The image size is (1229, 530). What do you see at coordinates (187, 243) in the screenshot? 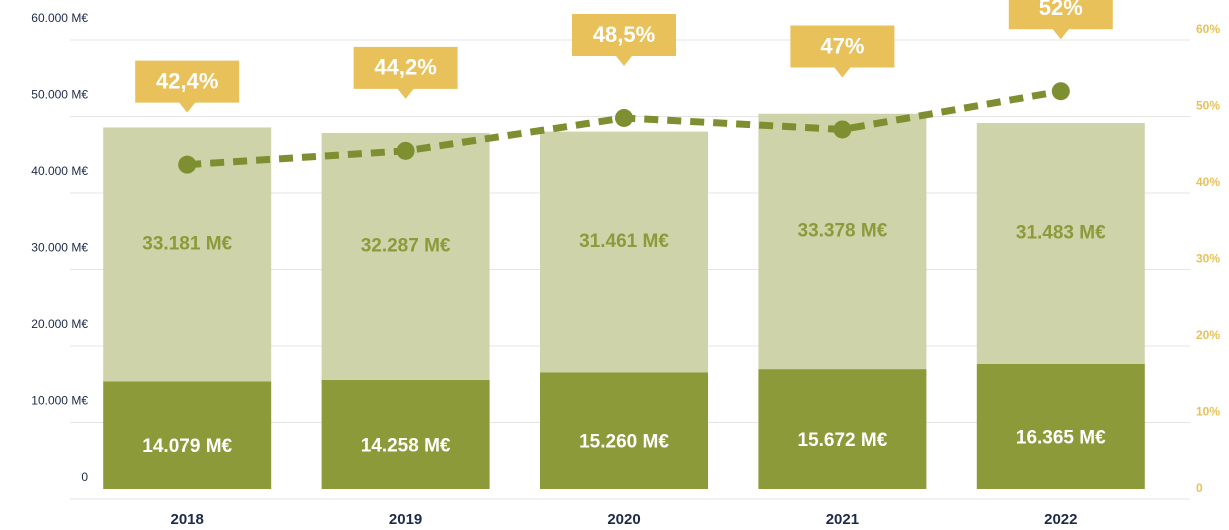
I see `bar-value-label: 33.181 M€` at bounding box center [187, 243].